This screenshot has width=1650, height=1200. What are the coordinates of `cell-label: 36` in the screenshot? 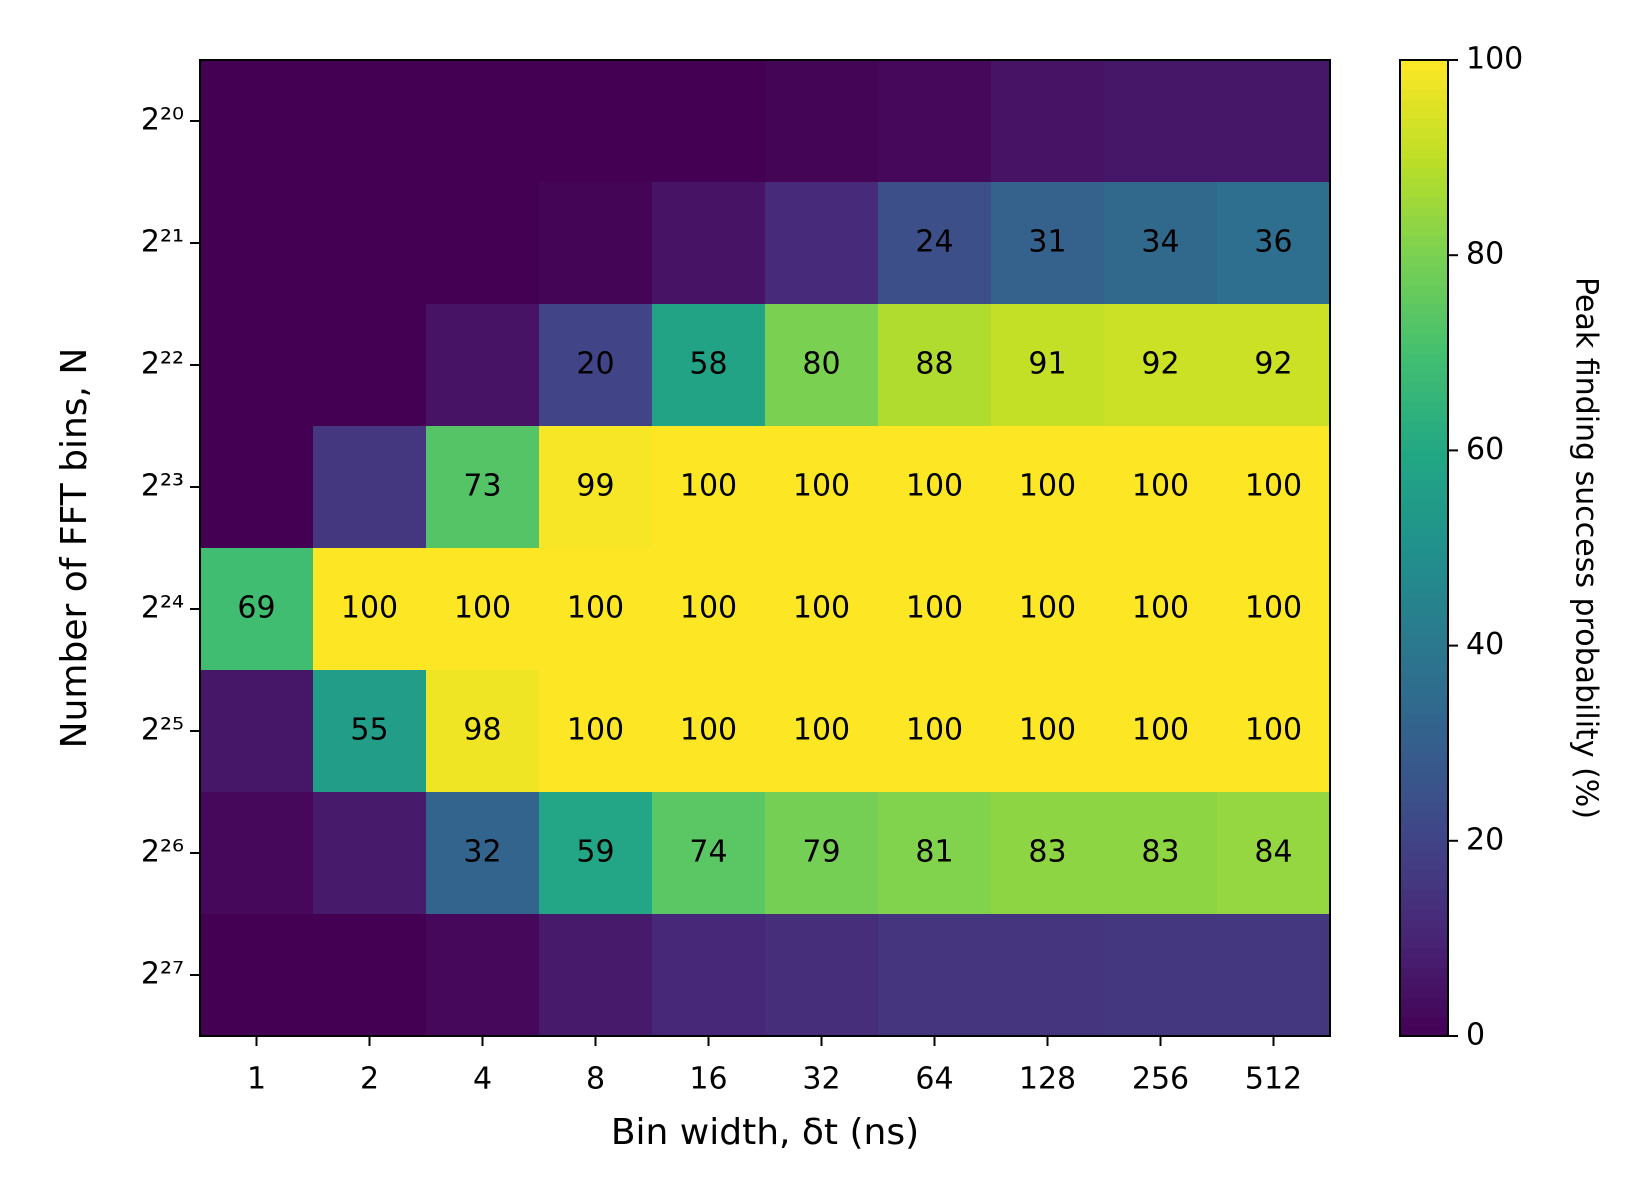 It's located at (1273, 242).